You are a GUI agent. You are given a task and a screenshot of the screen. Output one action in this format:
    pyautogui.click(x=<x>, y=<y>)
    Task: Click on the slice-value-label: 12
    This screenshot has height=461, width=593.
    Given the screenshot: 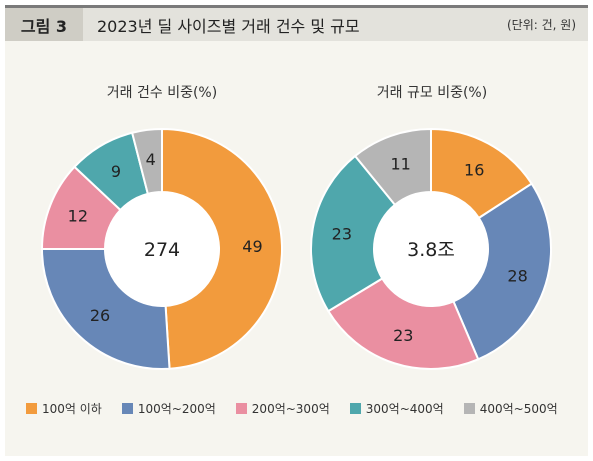 What is the action you would take?
    pyautogui.click(x=78, y=216)
    